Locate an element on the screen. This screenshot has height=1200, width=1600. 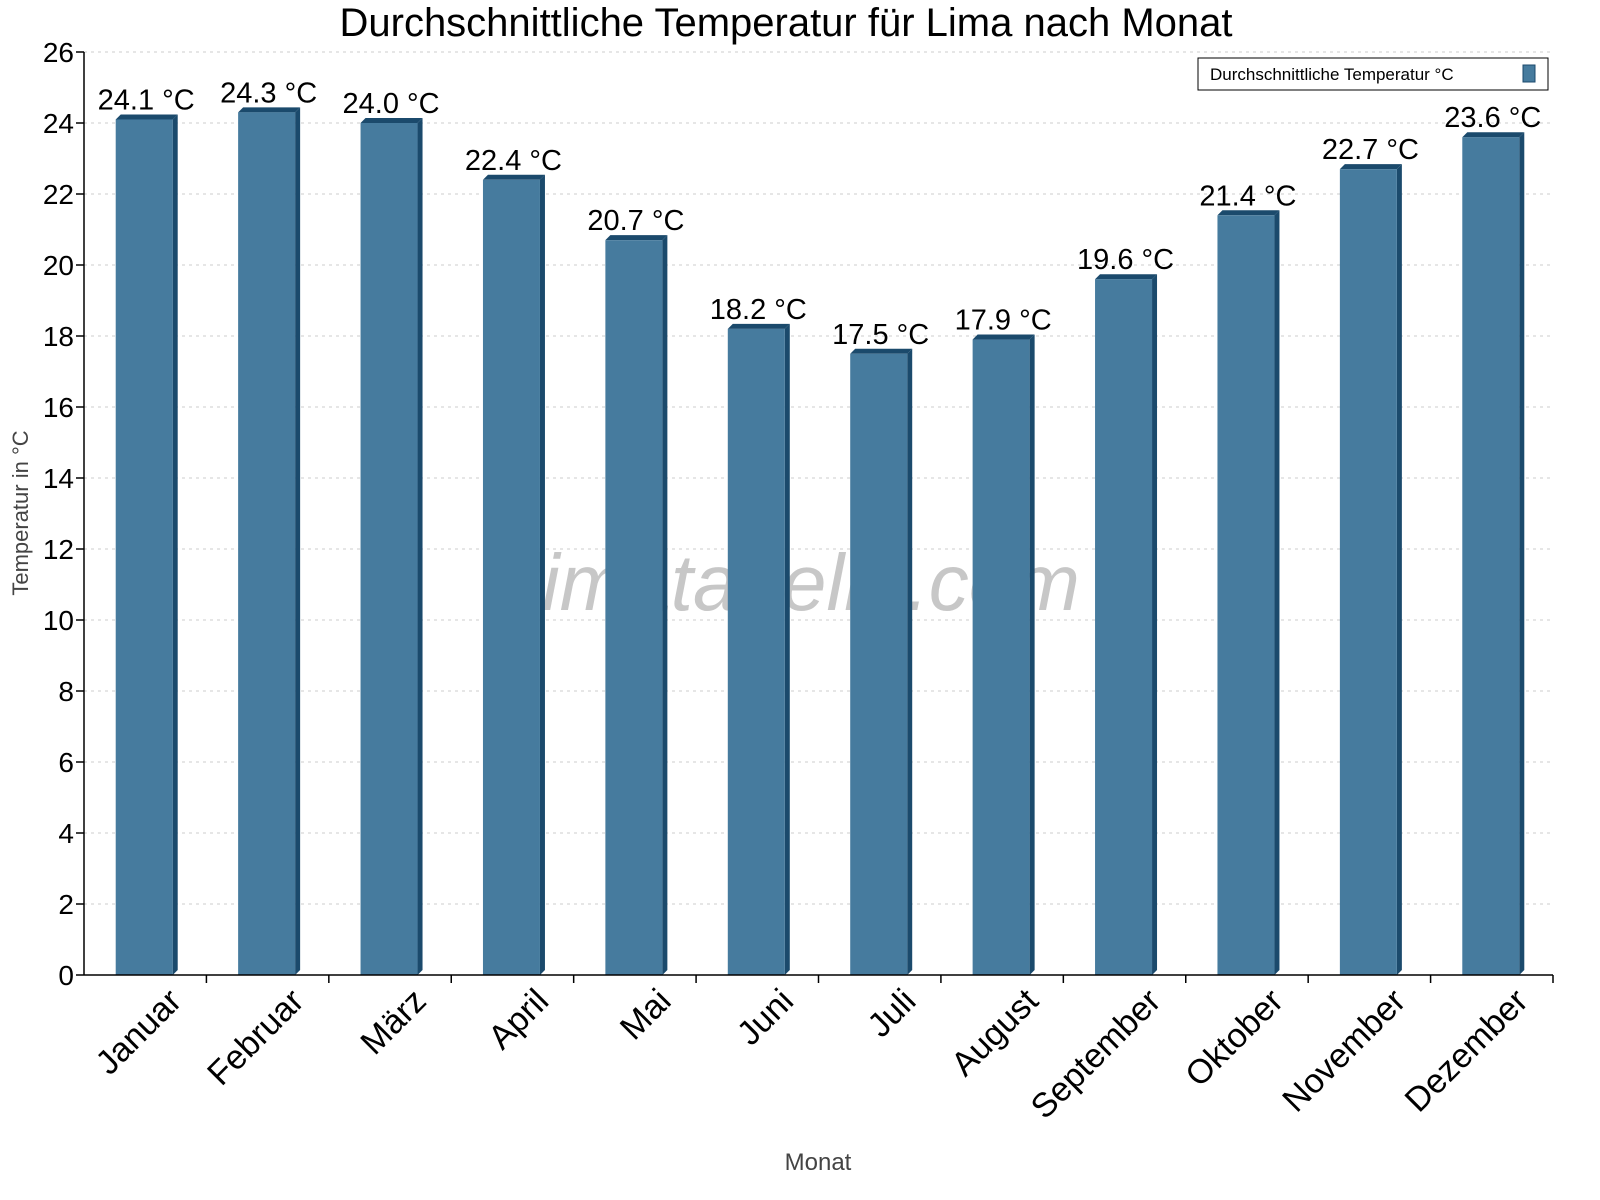
y-tick-label: 6 is located at coordinates (66, 762).